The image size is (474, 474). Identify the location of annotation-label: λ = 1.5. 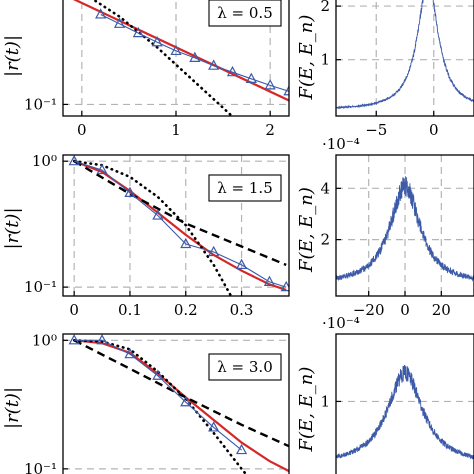
(244, 188).